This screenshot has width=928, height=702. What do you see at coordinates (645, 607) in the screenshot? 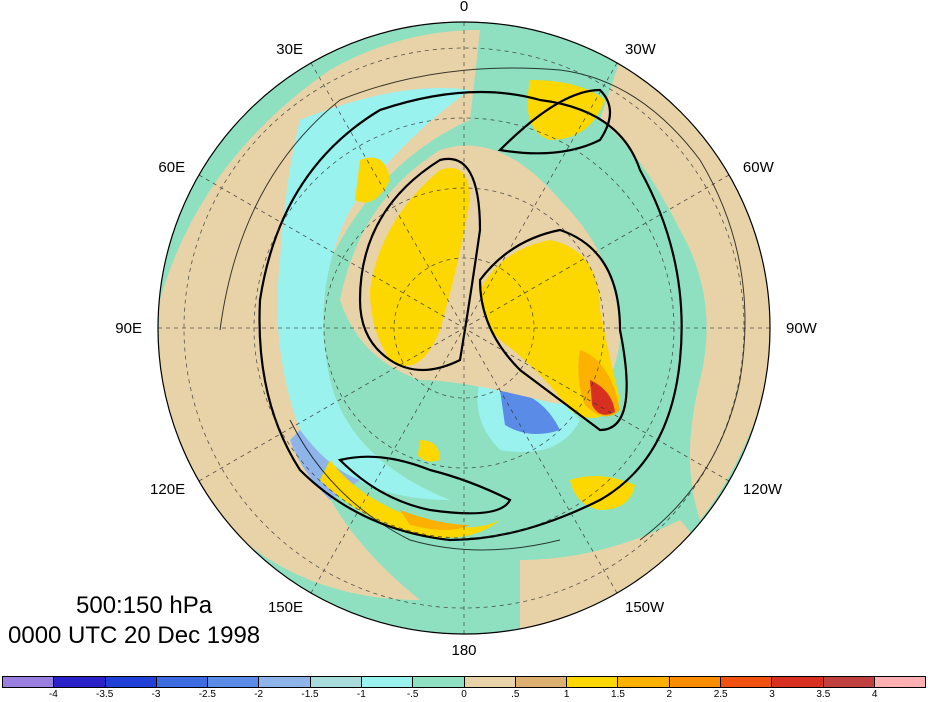
I see `lon-label-5: 150W` at bounding box center [645, 607].